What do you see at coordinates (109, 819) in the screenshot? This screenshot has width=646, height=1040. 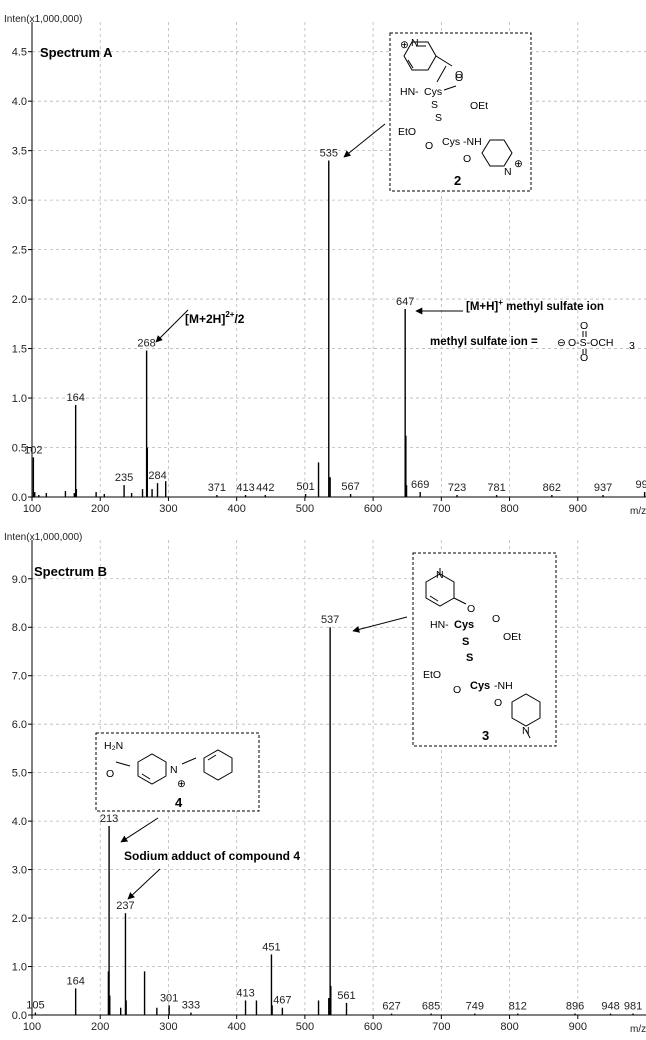 I see `peak-label: 213` at bounding box center [109, 819].